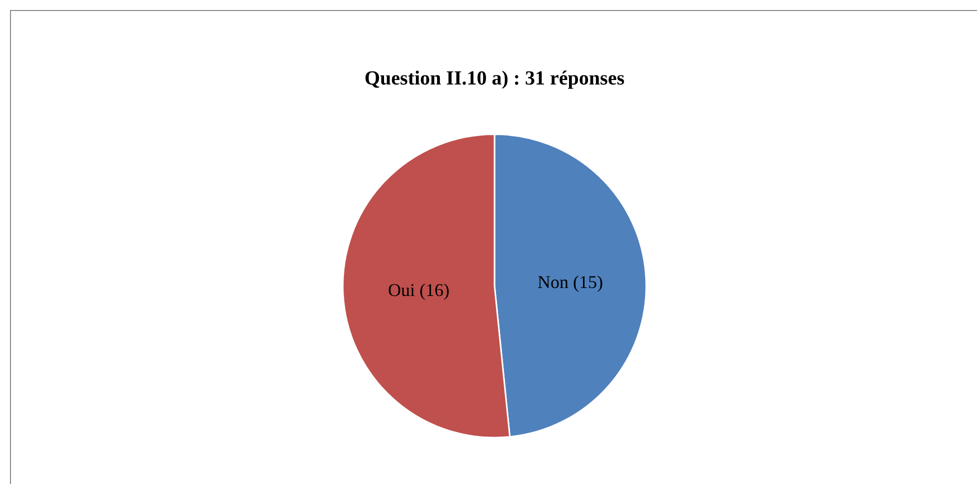 The image size is (979, 486). I want to click on slice-label: Oui (16), so click(419, 290).